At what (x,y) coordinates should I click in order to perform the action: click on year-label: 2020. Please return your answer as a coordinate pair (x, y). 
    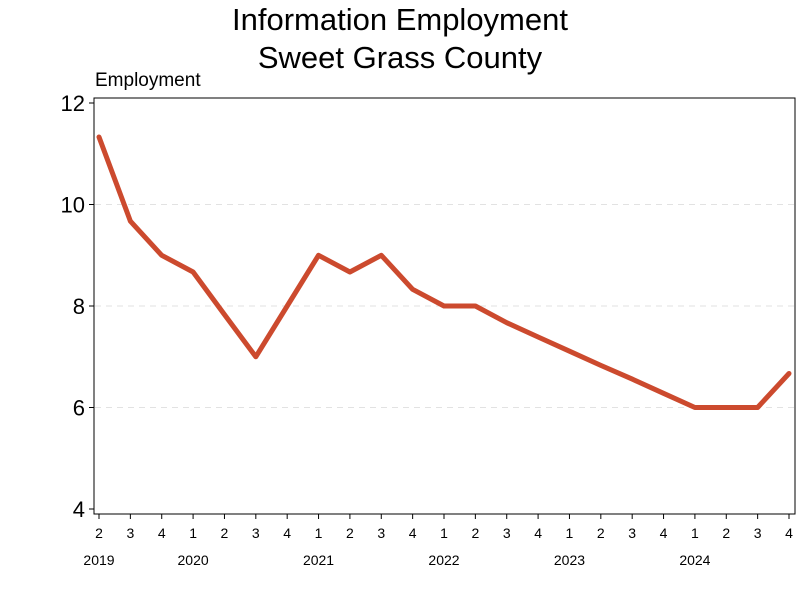
    Looking at the image, I should click on (193, 560).